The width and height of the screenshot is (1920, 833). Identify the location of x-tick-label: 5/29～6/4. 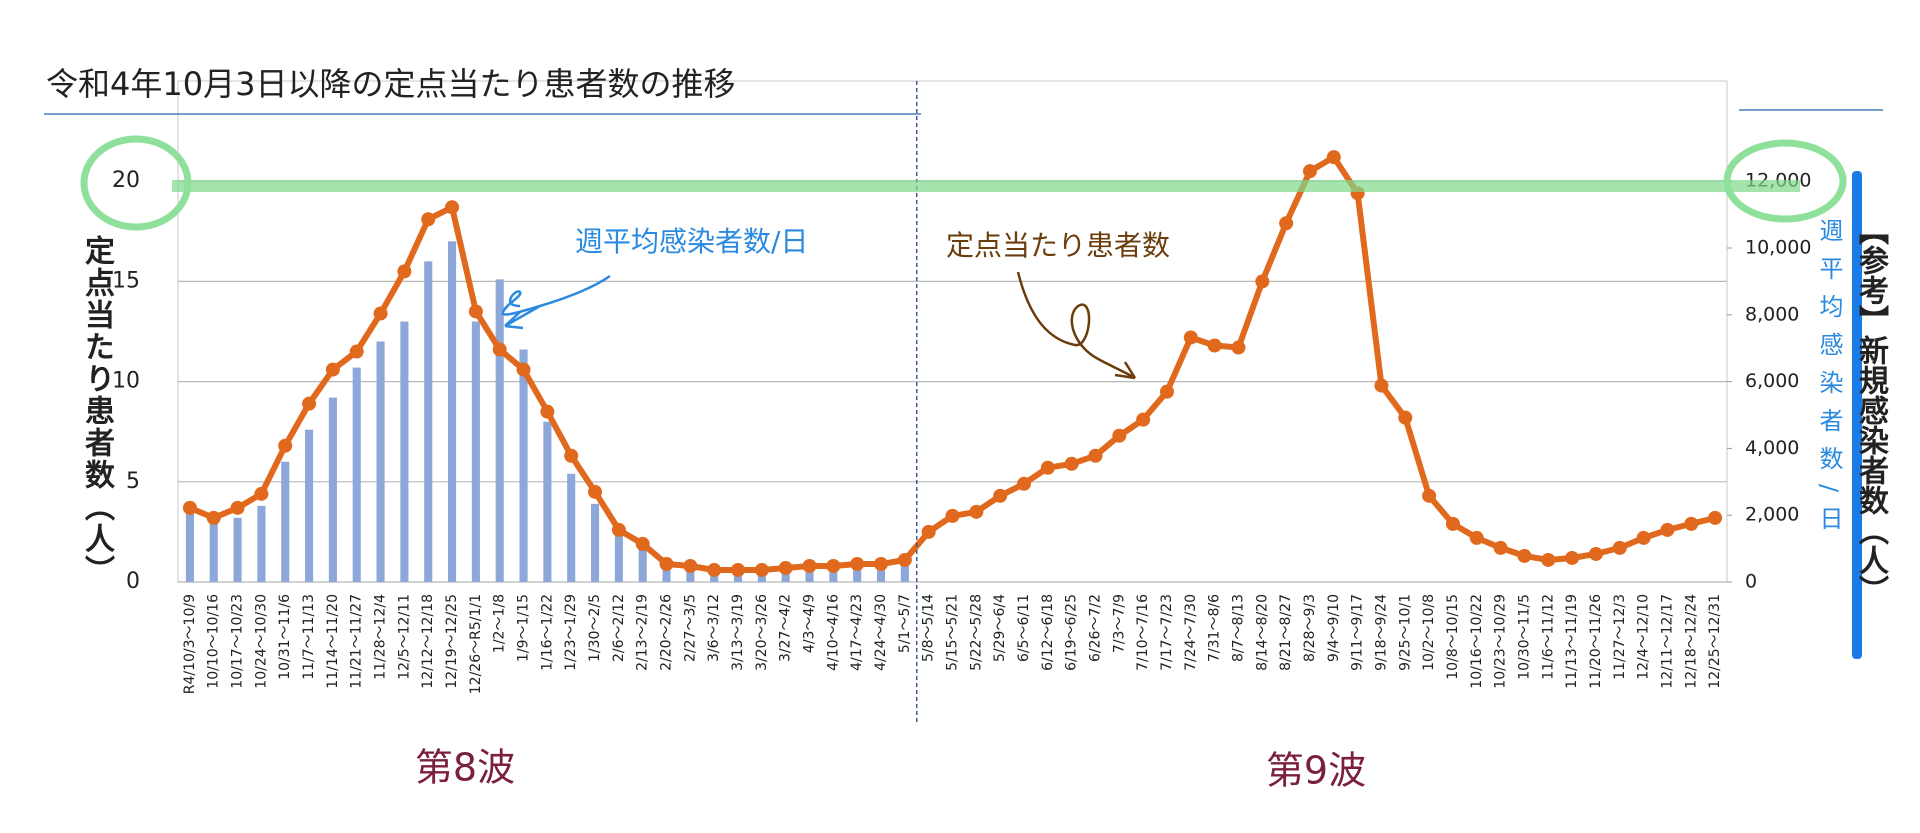
(1000, 628).